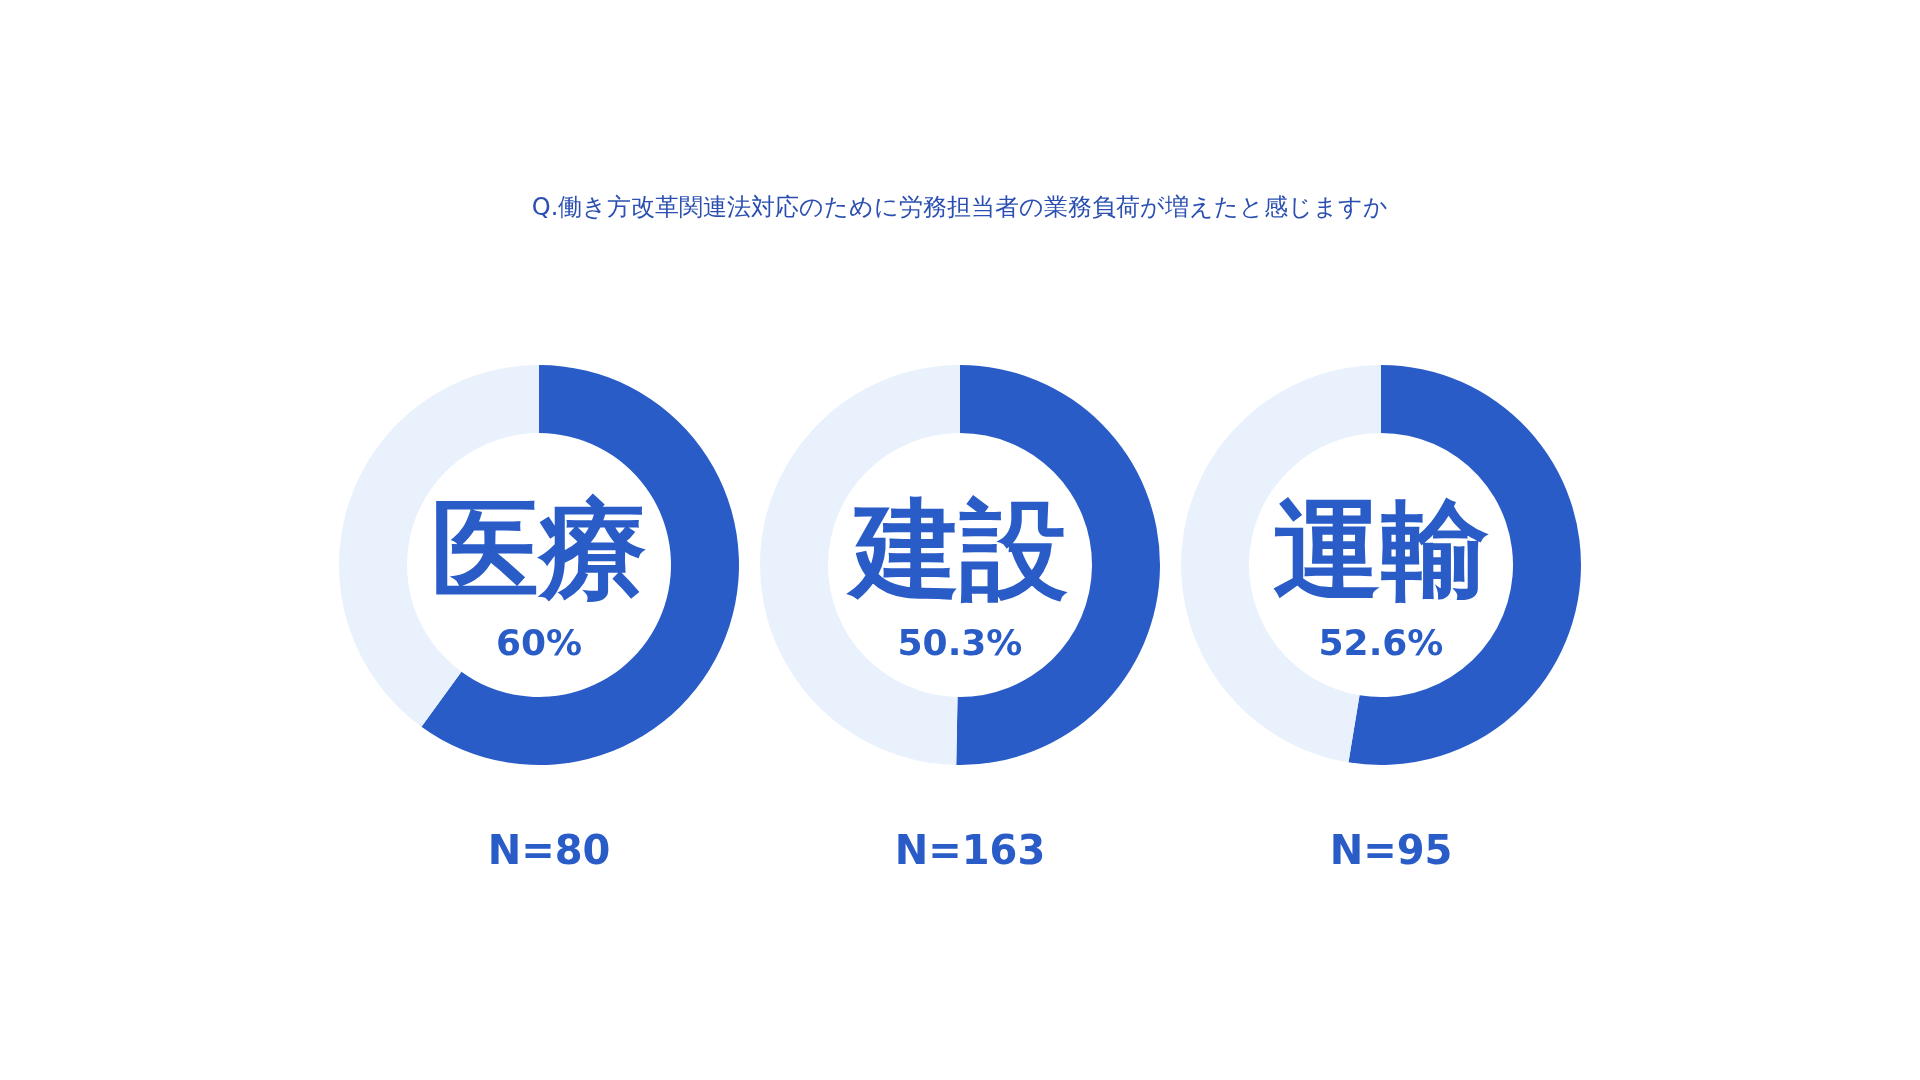  Describe the element at coordinates (539, 549) in the screenshot. I see `text: 医療` at that location.